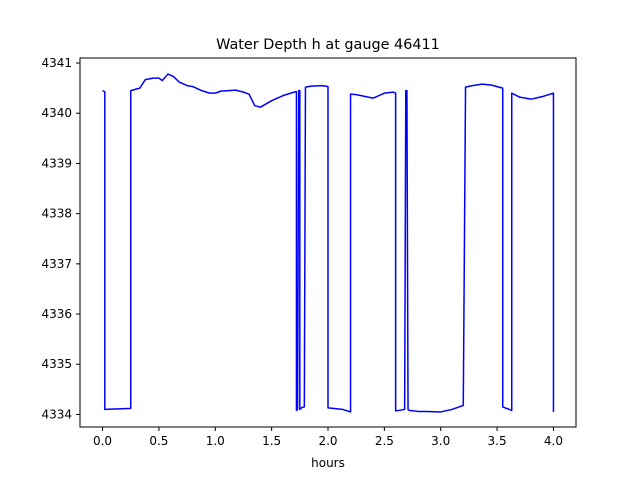 The image size is (640, 480). I want to click on y-tick-label: 4340, so click(56, 113).